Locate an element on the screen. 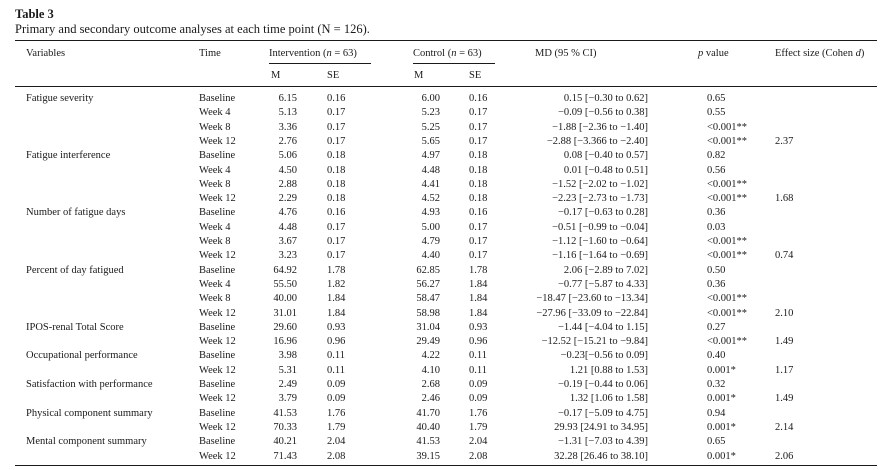 Image resolution: width=892 pixels, height=470 pixels. row-intervention-m: 41.53 is located at coordinates (285, 413).